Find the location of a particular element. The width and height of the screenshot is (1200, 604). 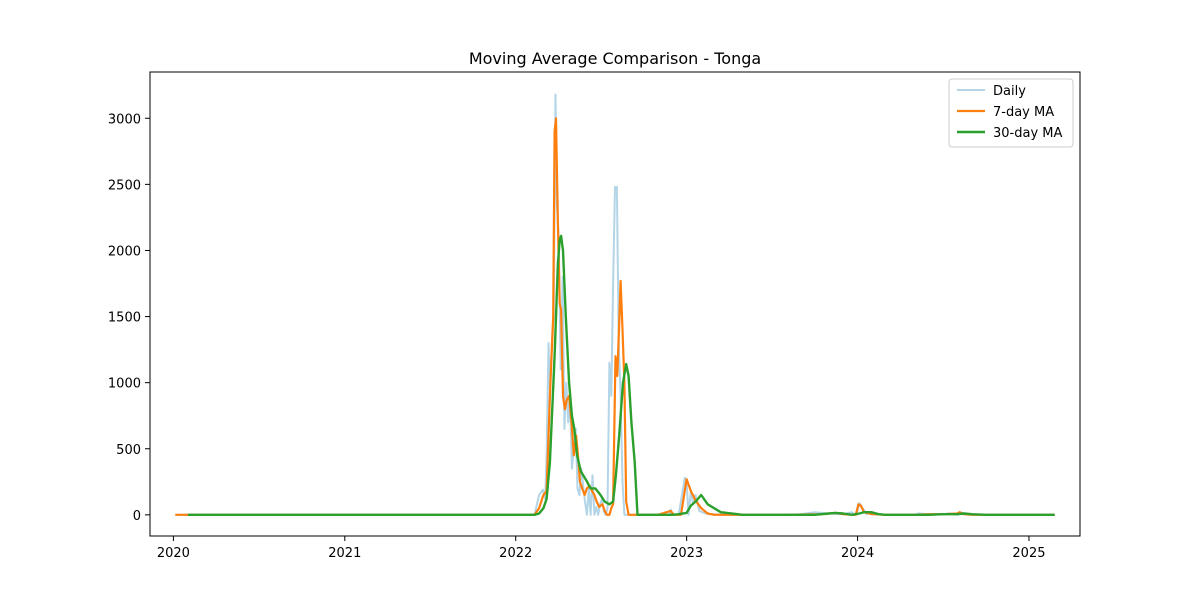

x-axis: 2020 2021 2022 2023 2024 2025 is located at coordinates (601, 548).